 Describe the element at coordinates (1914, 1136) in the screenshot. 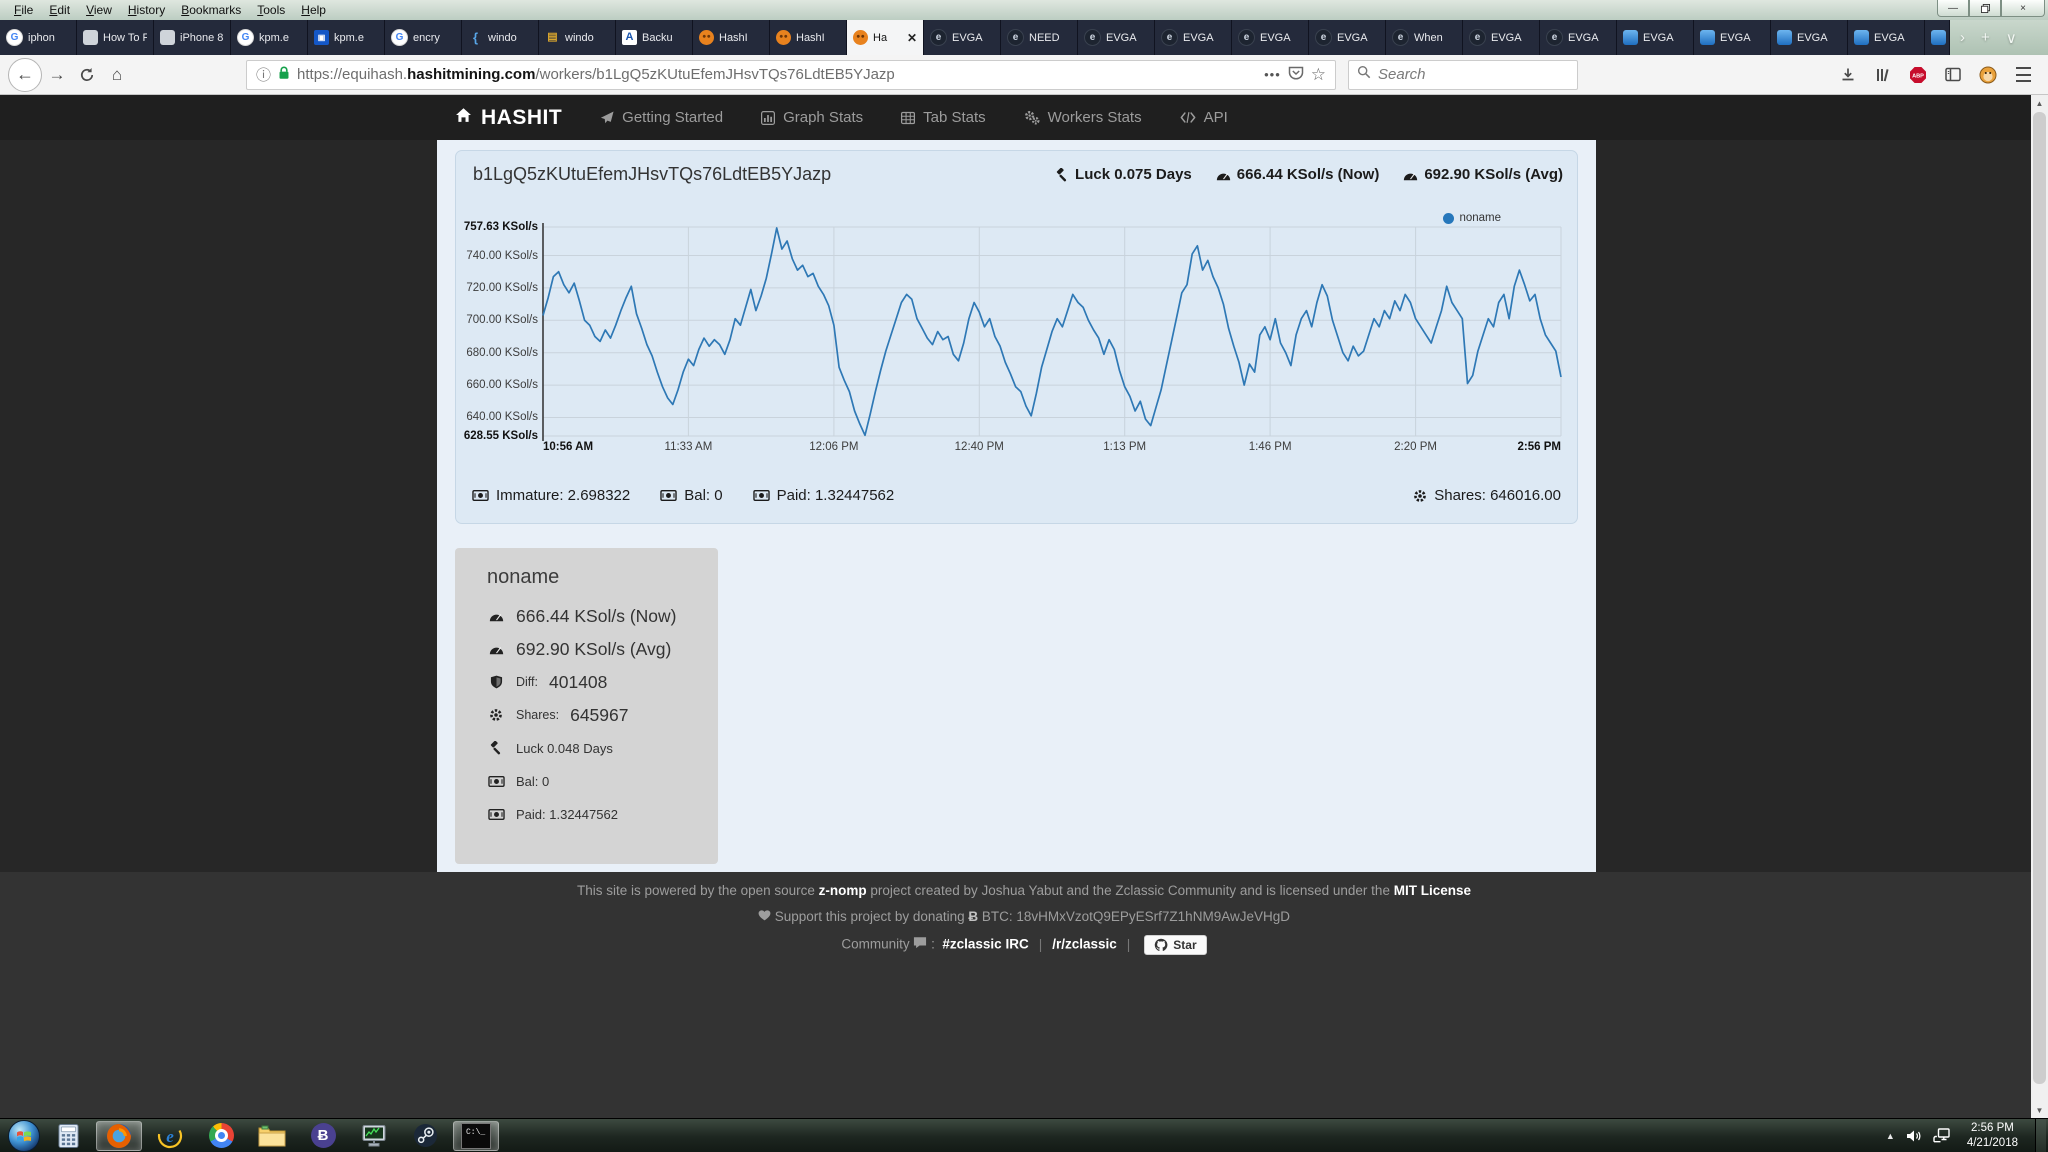

I see `volume-icon` at that location.